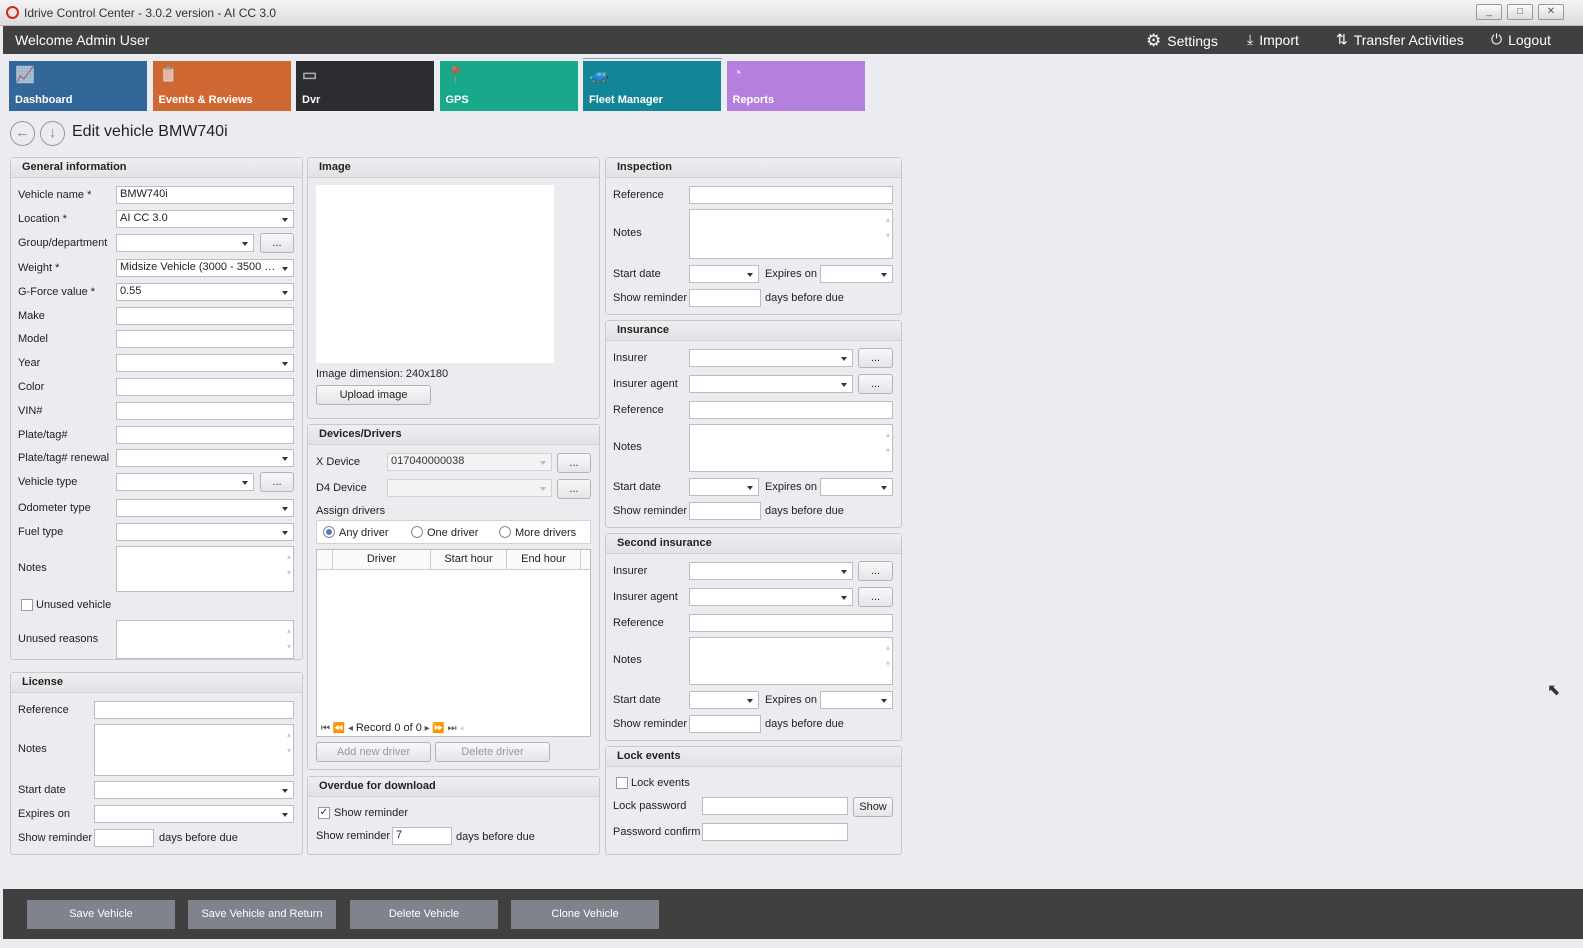 The width and height of the screenshot is (1583, 948). Describe the element at coordinates (508, 86) in the screenshot. I see `tile-gps: 📍 GPS` at that location.